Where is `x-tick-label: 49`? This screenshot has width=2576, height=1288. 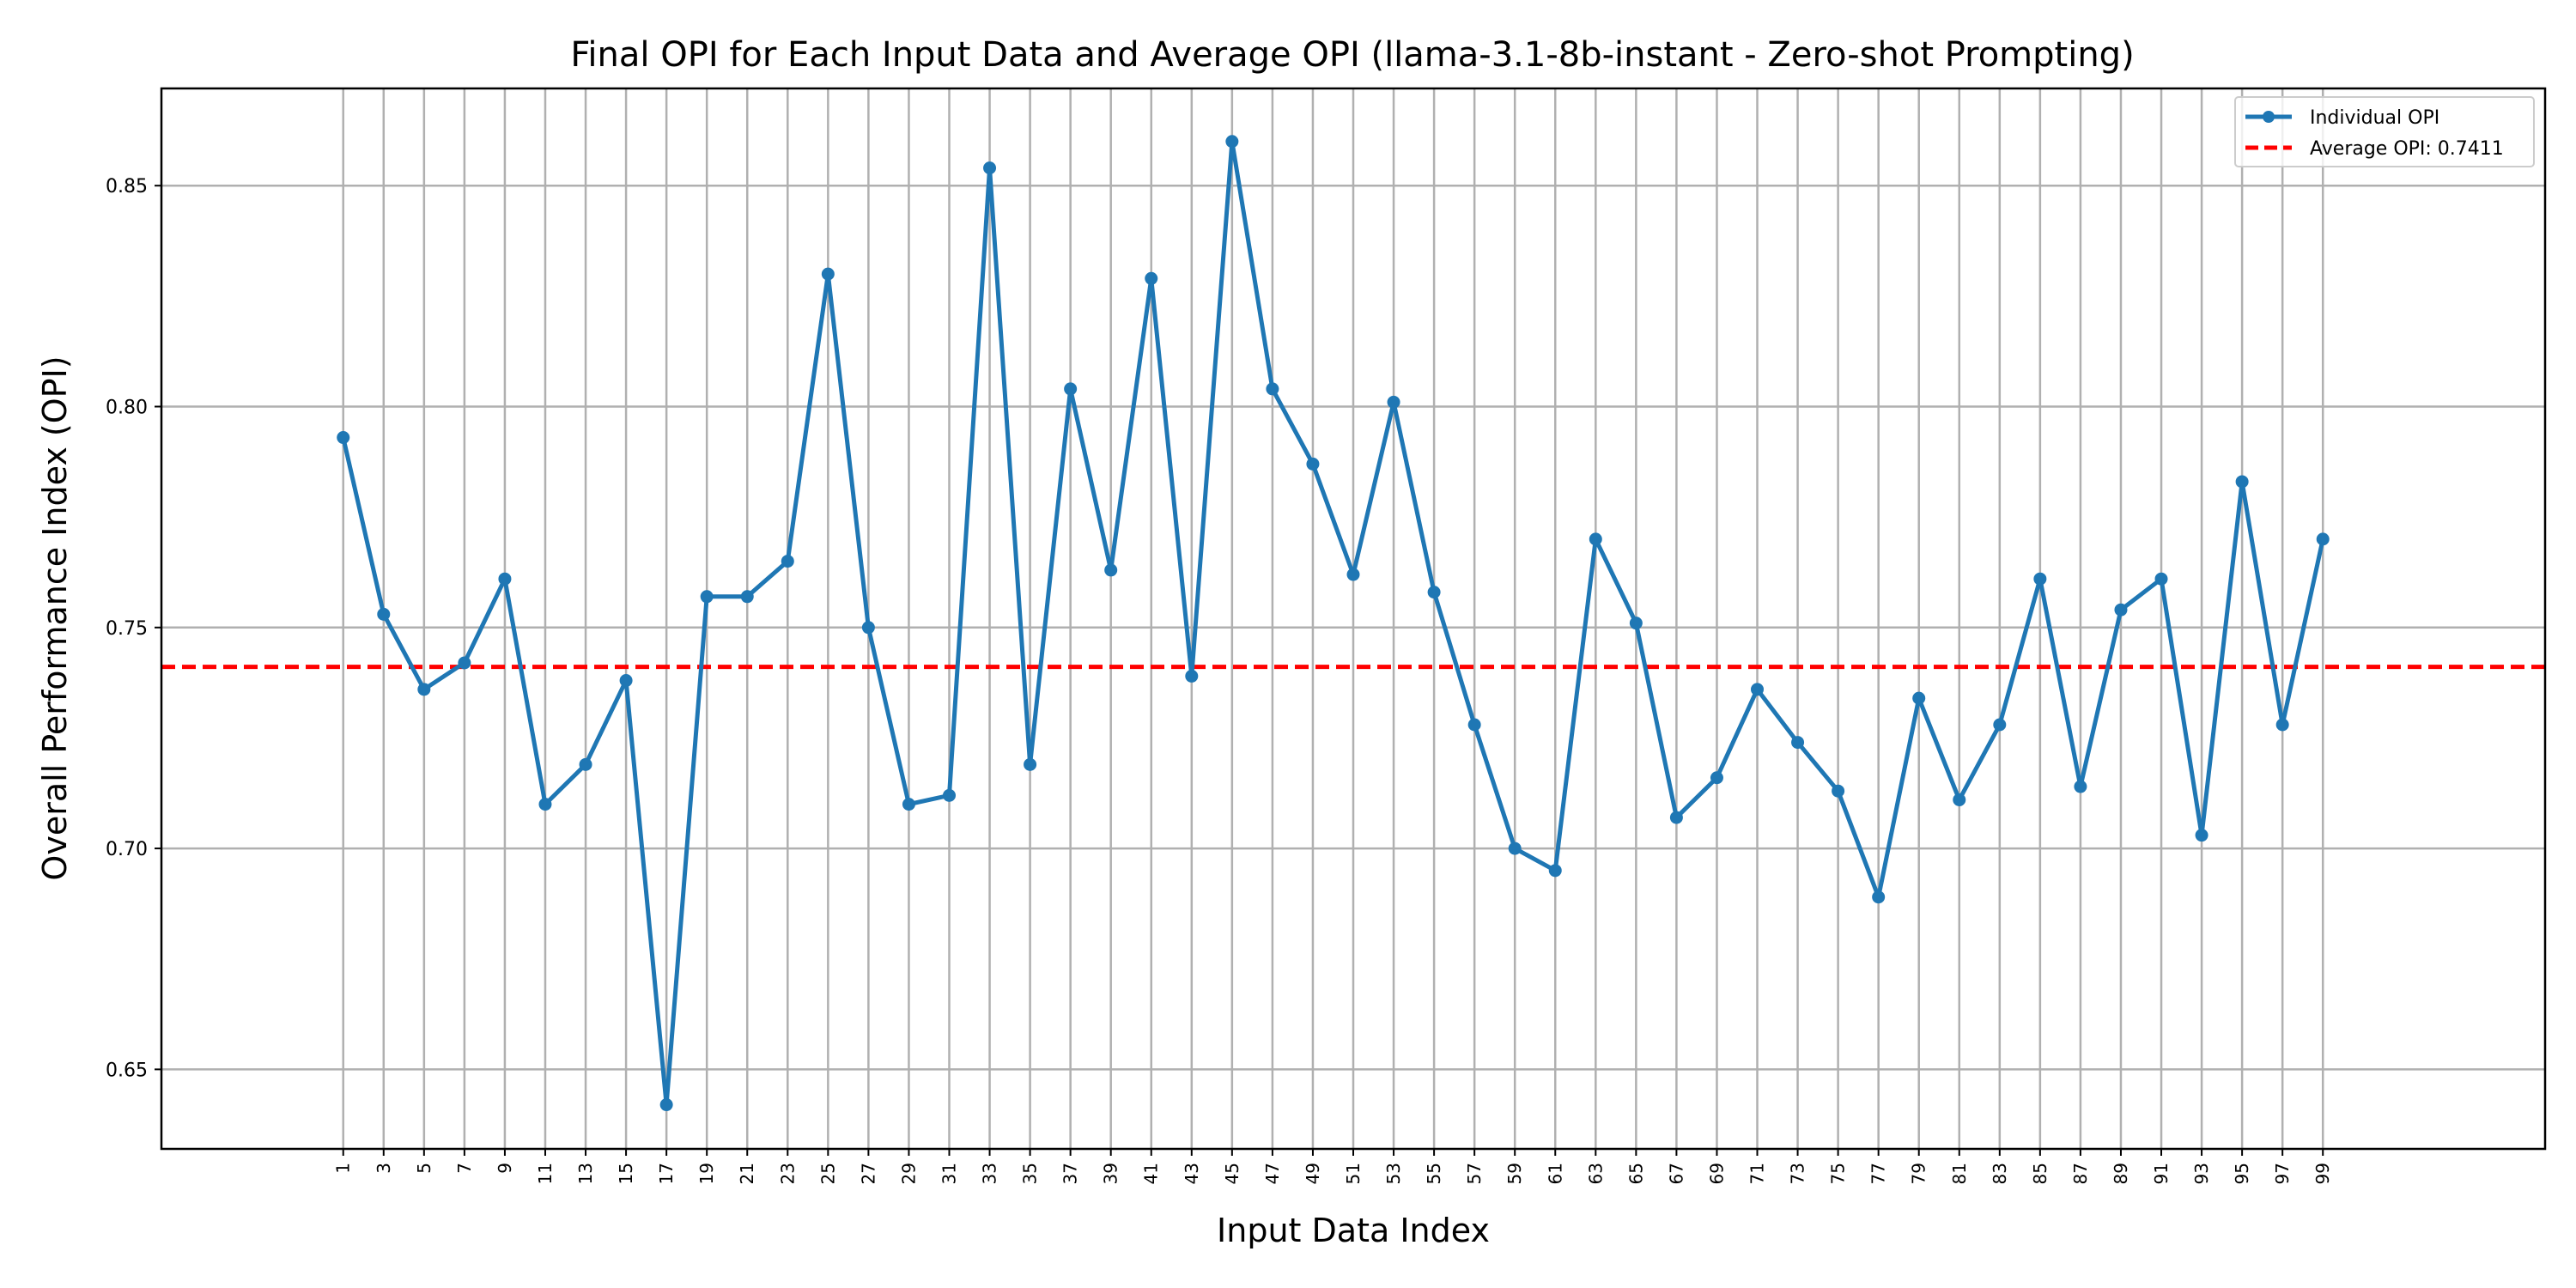
x-tick-label: 49 is located at coordinates (1313, 1173).